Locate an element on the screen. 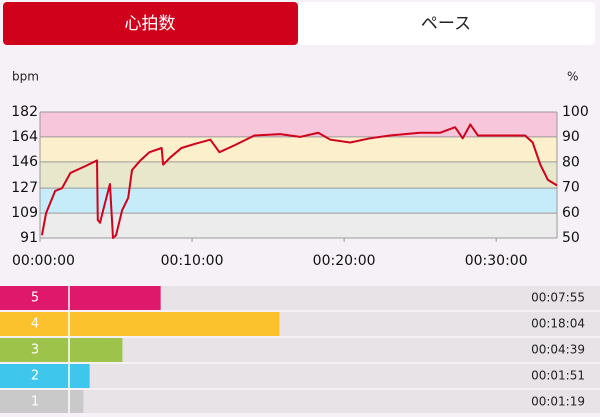  y2-tick-label: 70 is located at coordinates (571, 188).